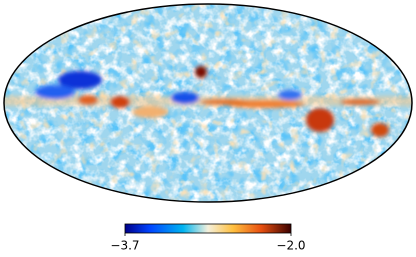 The image size is (416, 257). Describe the element at coordinates (124, 246) in the screenshot. I see `colorbar-tick-label: −3.7` at that location.